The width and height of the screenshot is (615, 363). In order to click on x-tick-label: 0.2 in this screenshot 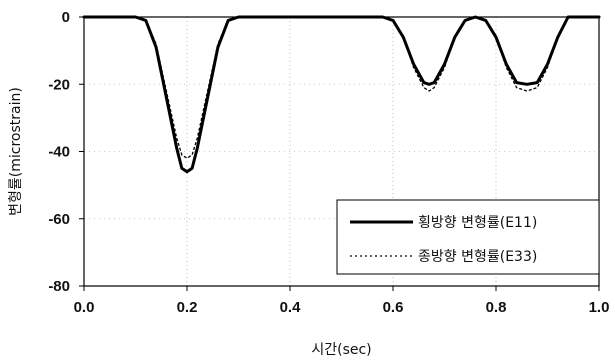, I will do `click(187, 307)`.